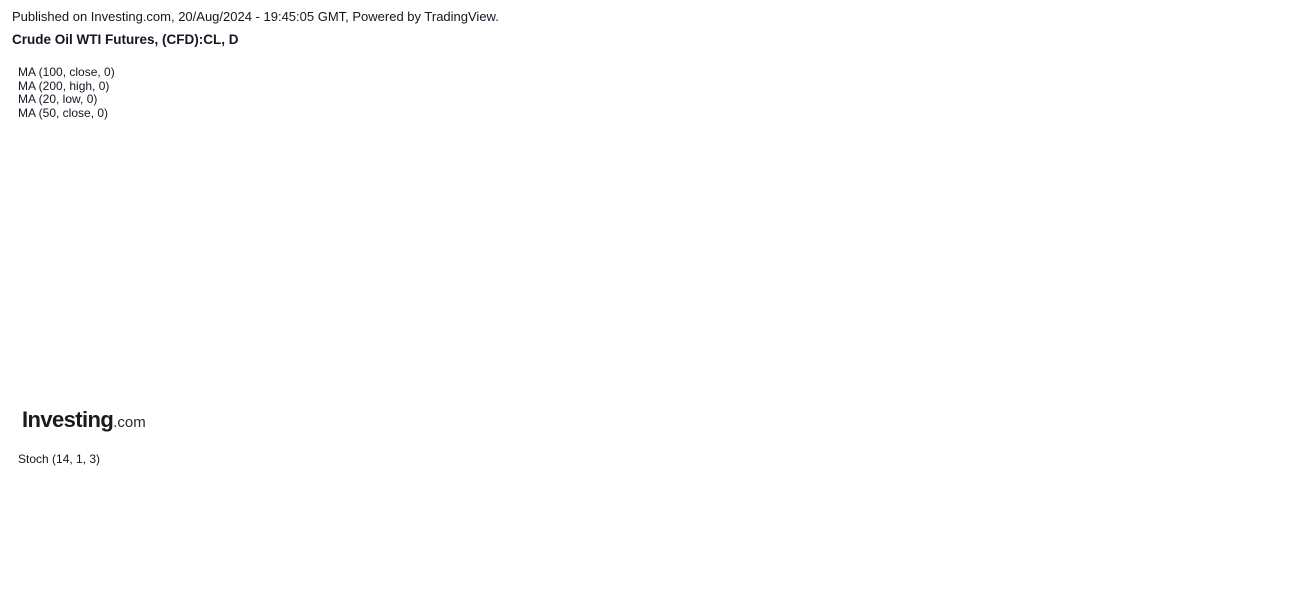 The width and height of the screenshot is (1299, 594). I want to click on stoch-legend: Stoch (14, 1, 3), so click(59, 459).